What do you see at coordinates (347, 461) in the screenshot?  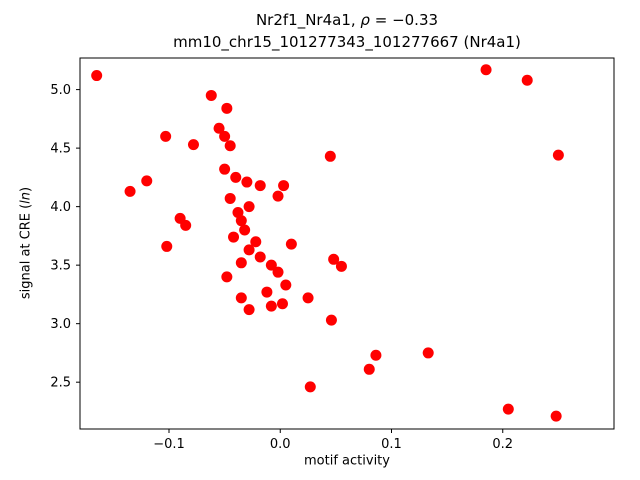 I see `x-axis-label: motif activity` at bounding box center [347, 461].